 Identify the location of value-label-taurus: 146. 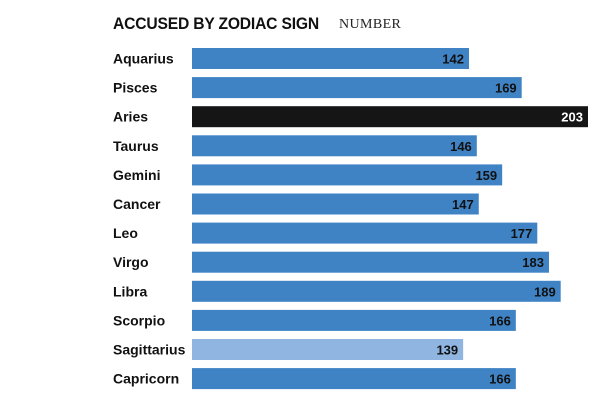
(461, 146).